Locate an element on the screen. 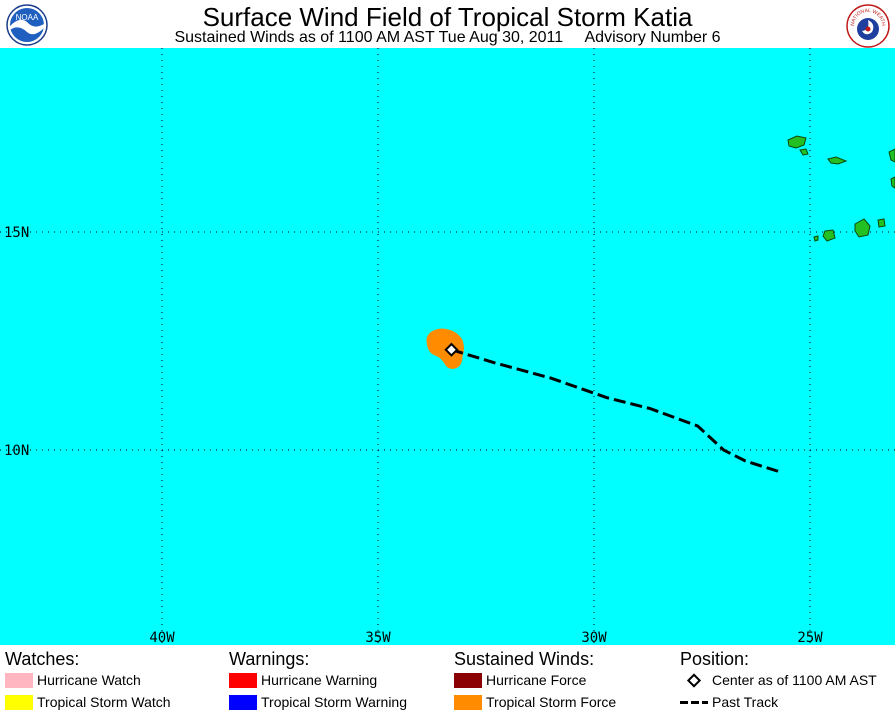 Image resolution: width=895 pixels, height=716 pixels. noaa-logo: NOAA is located at coordinates (27, 25).